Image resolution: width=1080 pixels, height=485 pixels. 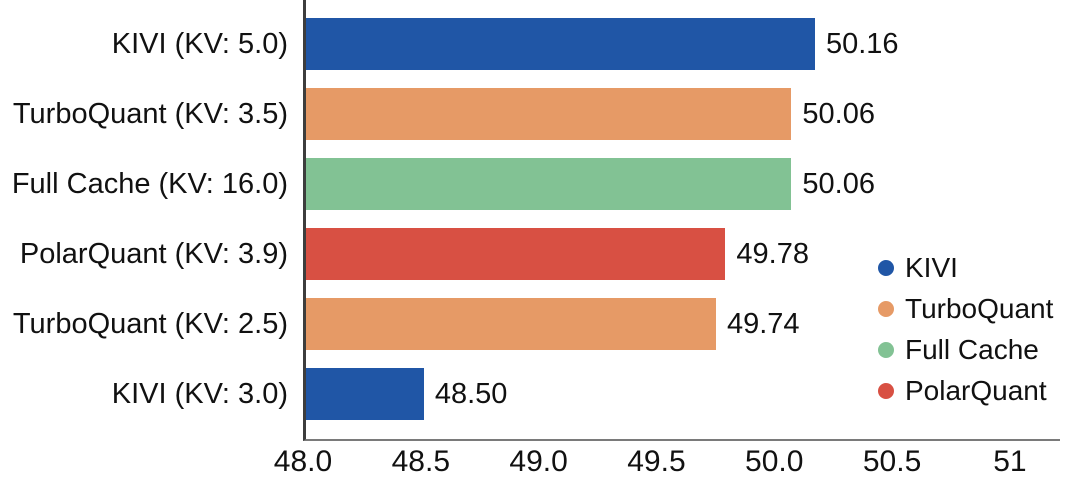 I want to click on category-label: KIVI (KV: 5.0), so click(x=199, y=44).